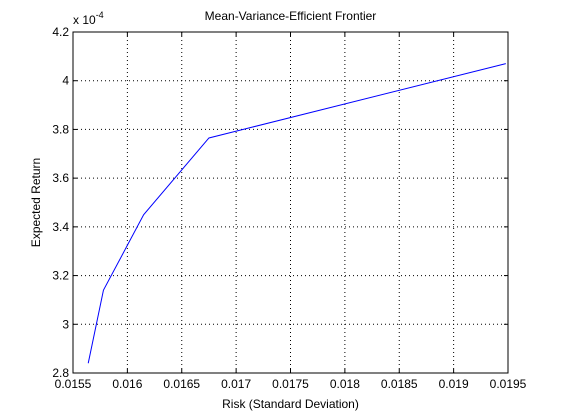 This screenshot has height=420, width=561. I want to click on y-tick-label: 4.2, so click(60, 32).